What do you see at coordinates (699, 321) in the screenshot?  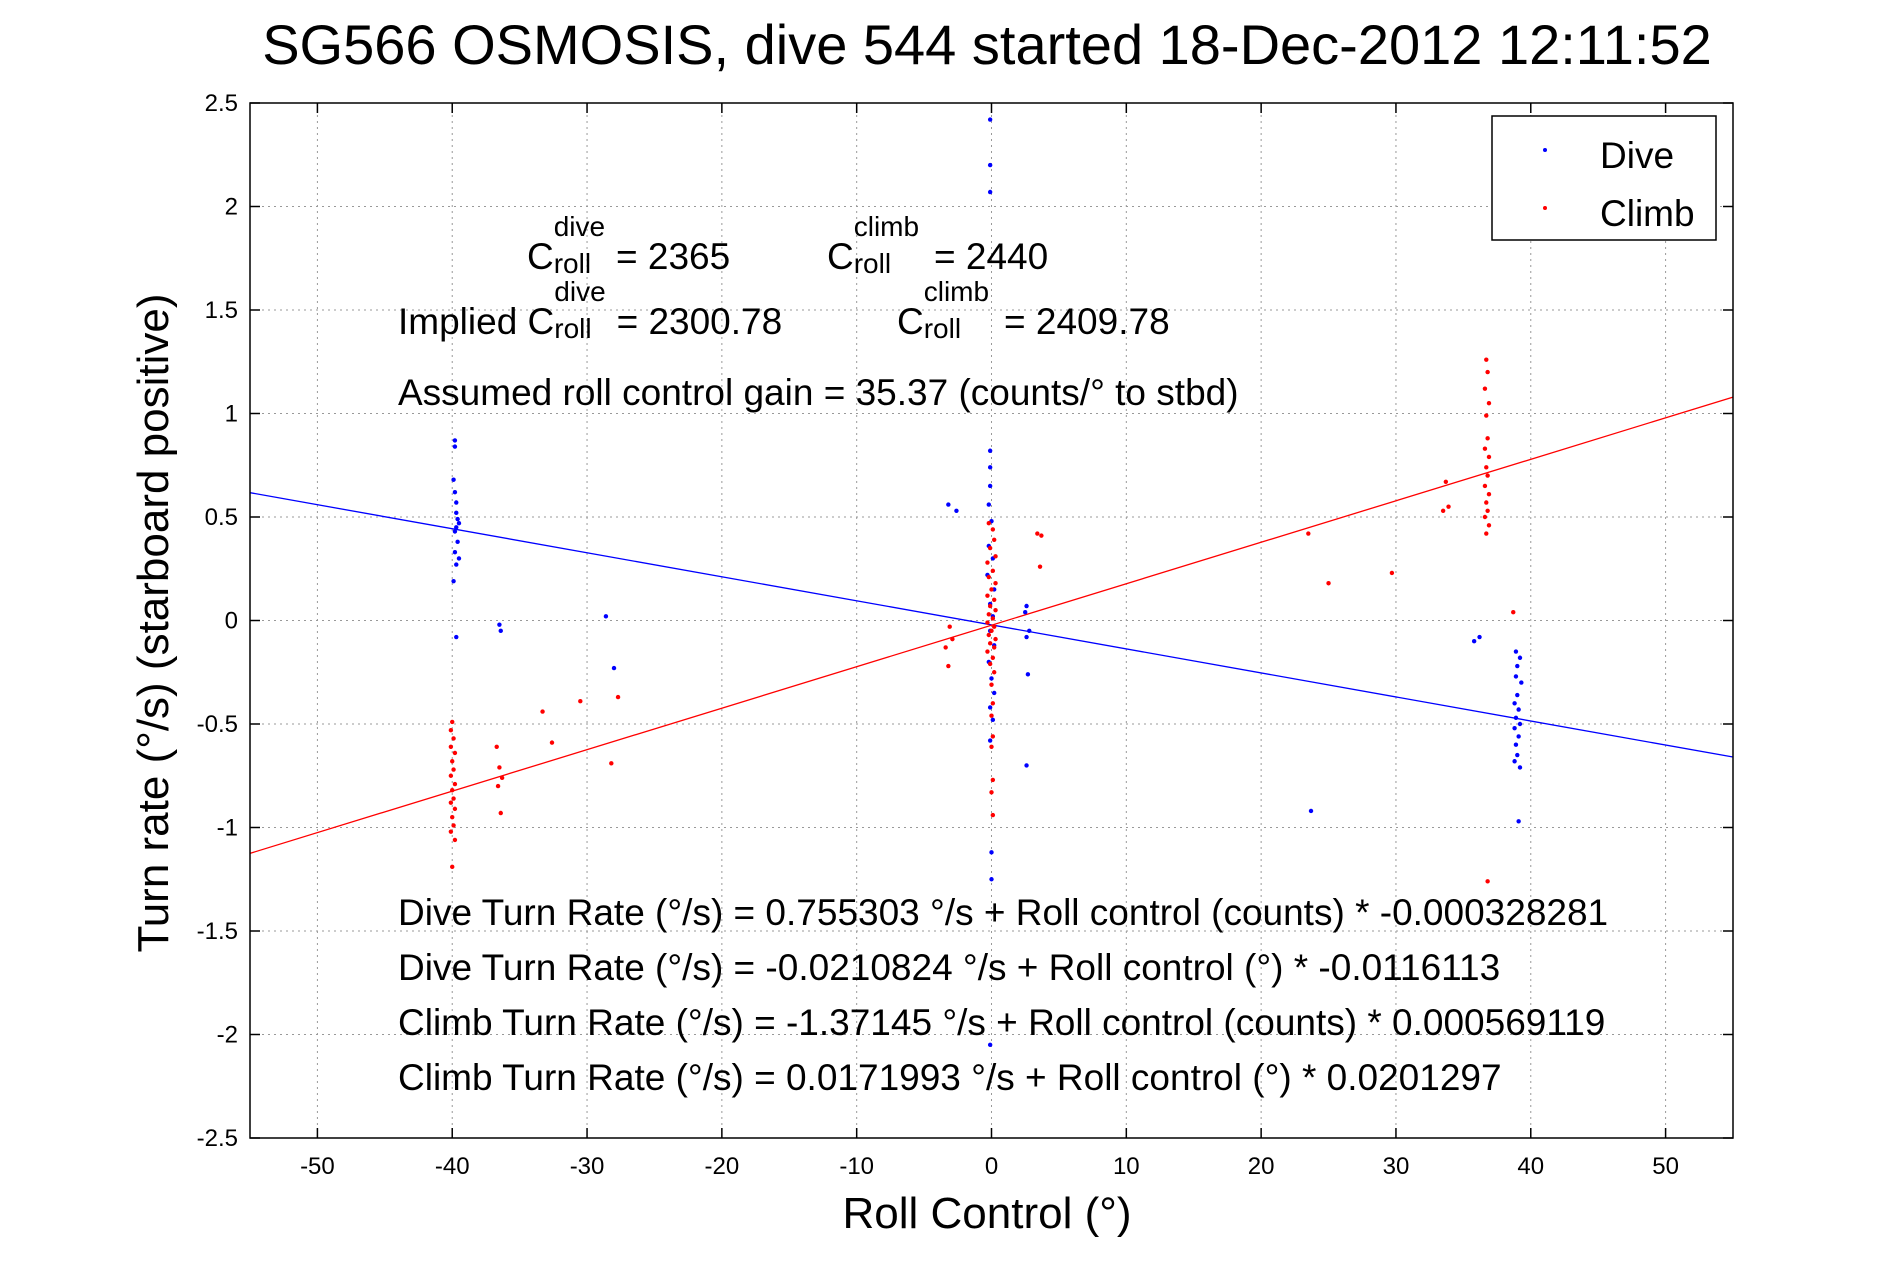 I see `implied-c-dive-value: = 2300.78` at bounding box center [699, 321].